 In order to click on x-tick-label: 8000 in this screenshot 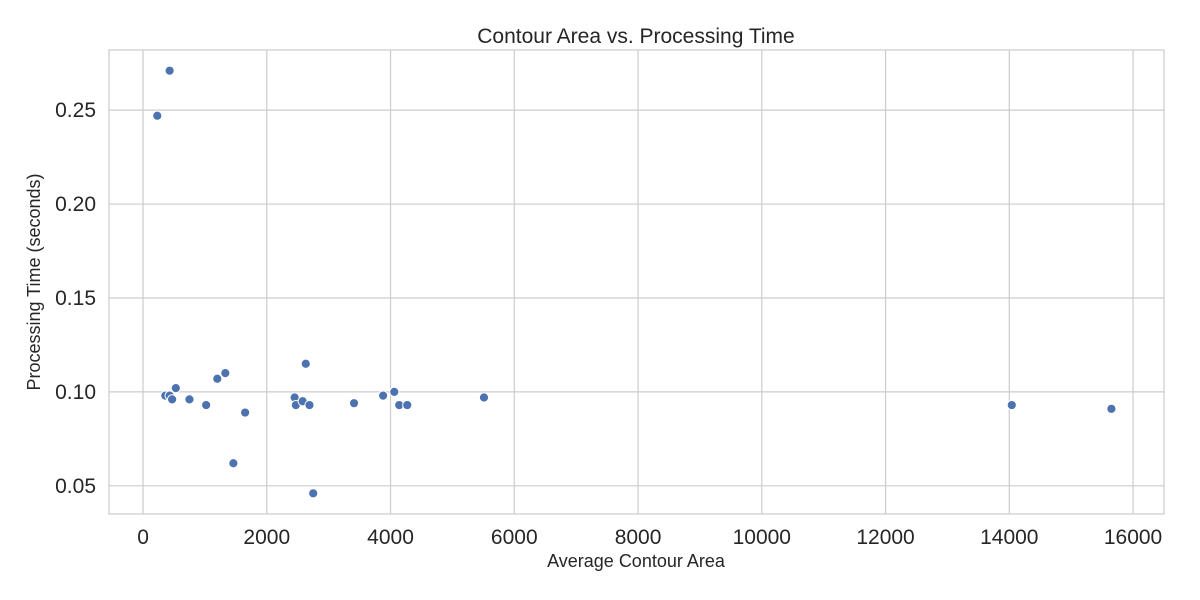, I will do `click(638, 537)`.